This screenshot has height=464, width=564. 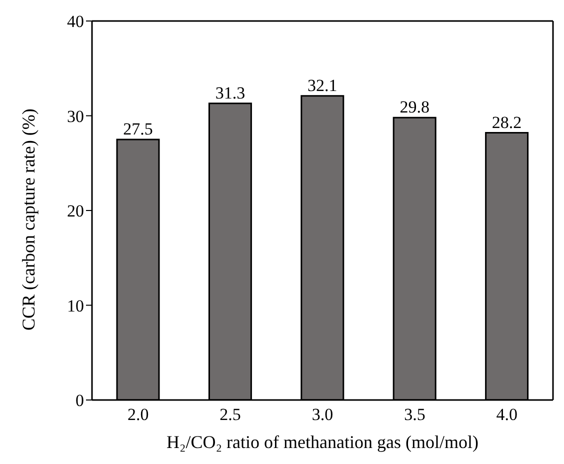 What do you see at coordinates (230, 414) in the screenshot?
I see `x-tick-label: 2.5` at bounding box center [230, 414].